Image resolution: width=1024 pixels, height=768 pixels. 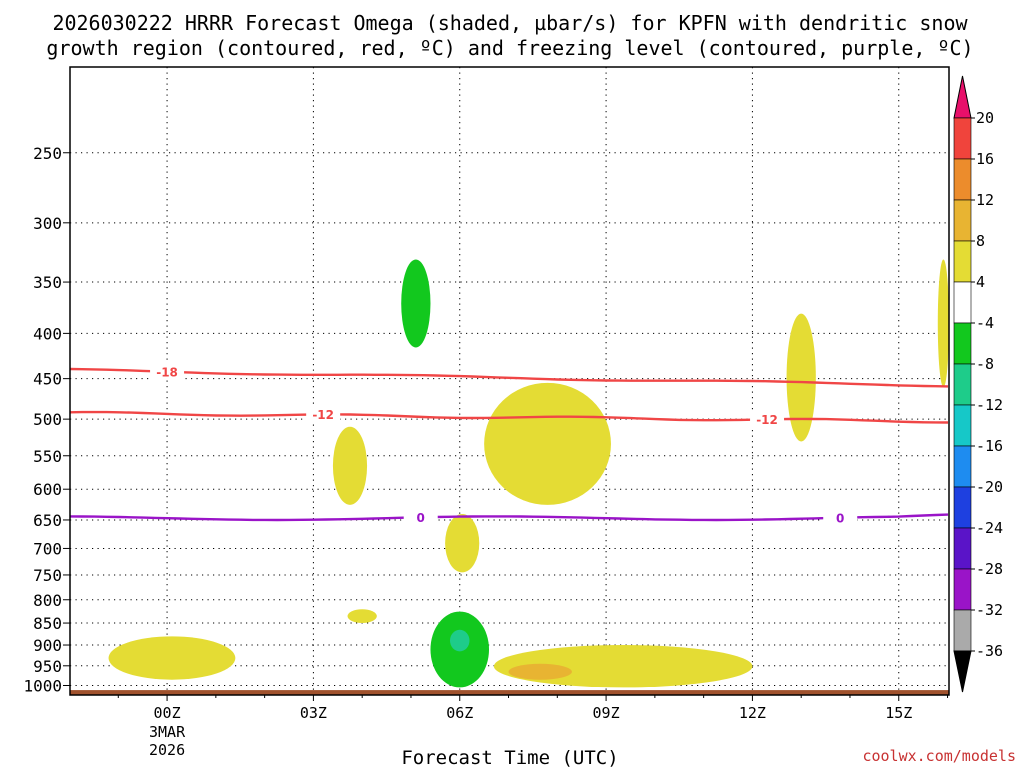 What do you see at coordinates (47, 666) in the screenshot?
I see `y-tick-label: 950` at bounding box center [47, 666].